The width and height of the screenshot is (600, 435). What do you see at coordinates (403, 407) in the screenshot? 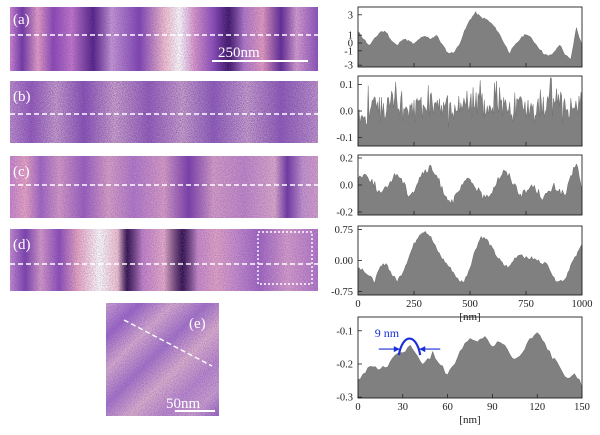
I see `x-tick-label-e: 30` at bounding box center [403, 407].